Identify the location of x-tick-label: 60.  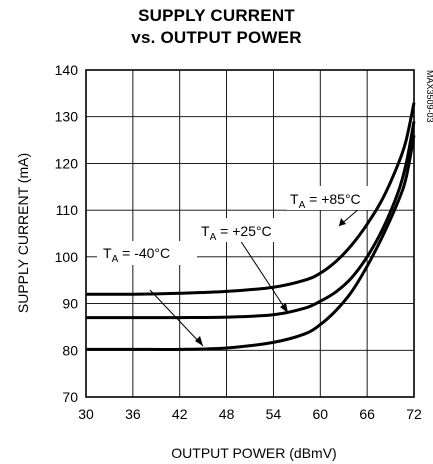
(320, 414).